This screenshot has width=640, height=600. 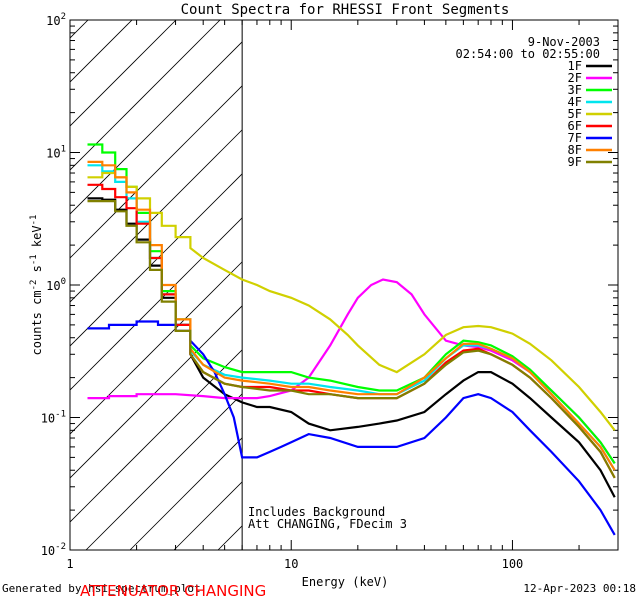 I want to click on legend-label-8F: 8F, so click(x=575, y=150).